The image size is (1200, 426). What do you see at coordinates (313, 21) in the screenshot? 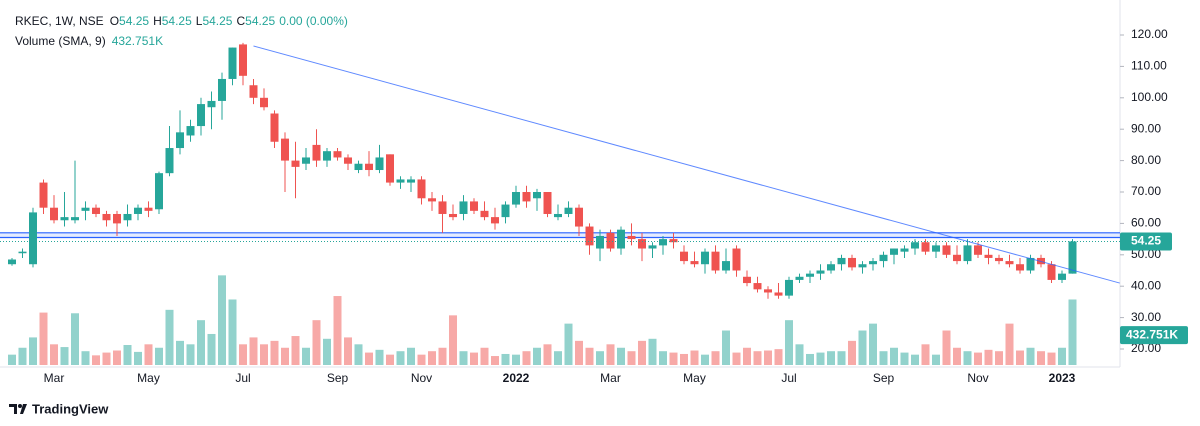
I see `change: 0.00 (0.00%)` at bounding box center [313, 21].